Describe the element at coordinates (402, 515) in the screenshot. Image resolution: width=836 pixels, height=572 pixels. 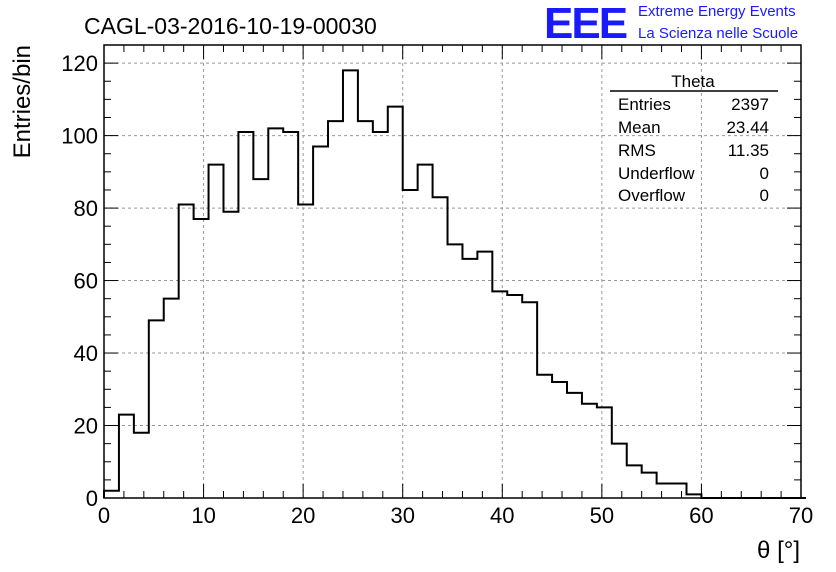
I see `x-tick-label: 30` at that location.